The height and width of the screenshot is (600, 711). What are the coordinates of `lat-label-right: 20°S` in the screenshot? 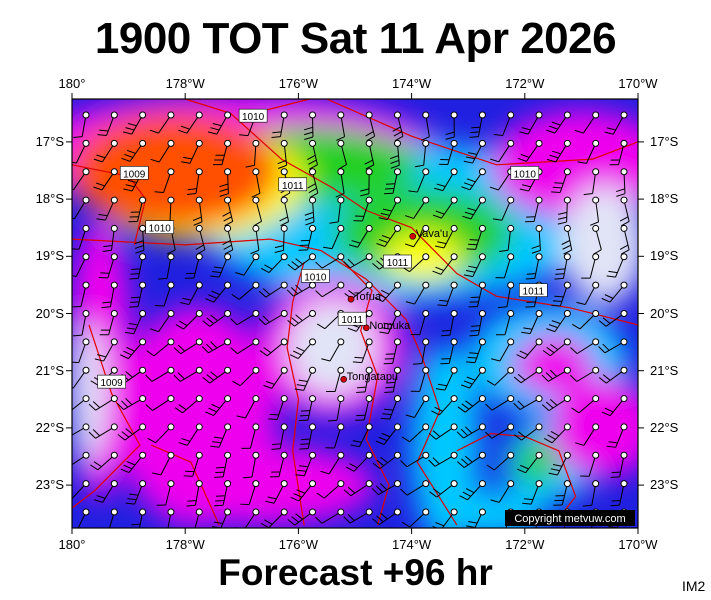 It's located at (664, 313).